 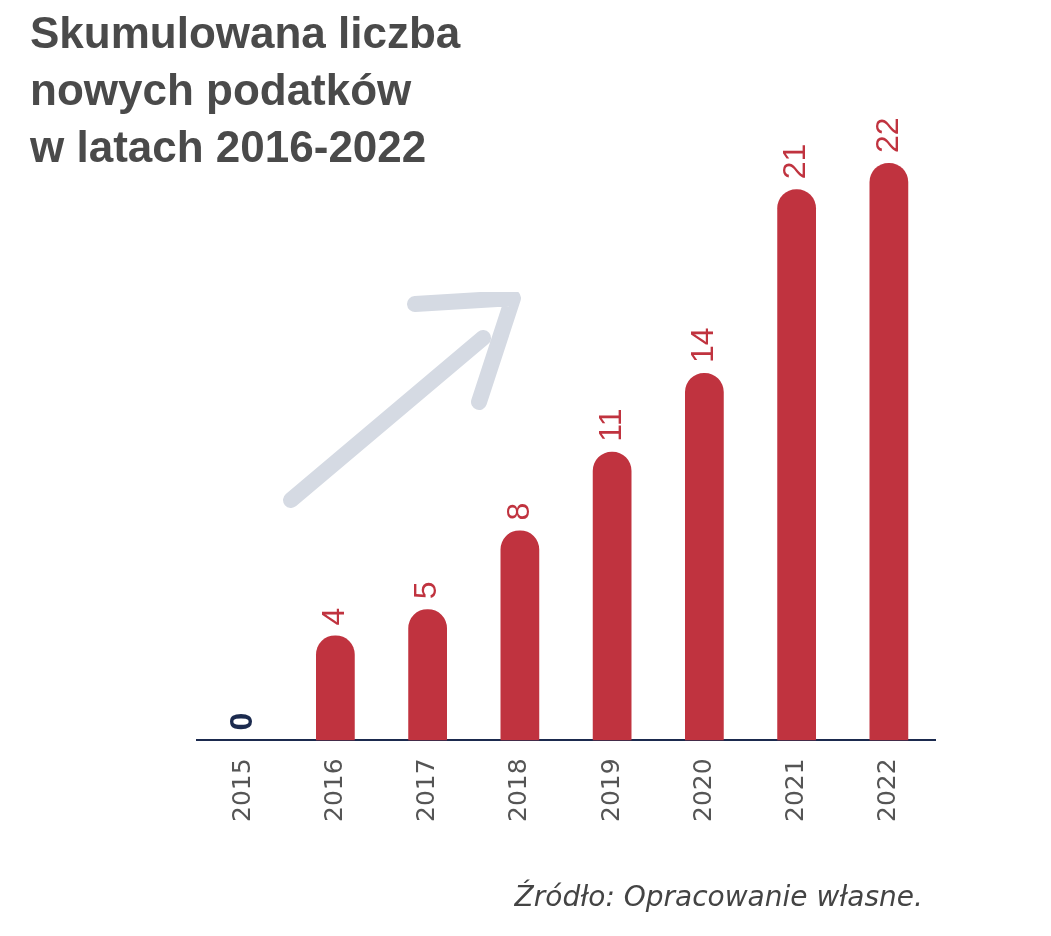 I want to click on x-tick-label: 2016, so click(x=333, y=790).